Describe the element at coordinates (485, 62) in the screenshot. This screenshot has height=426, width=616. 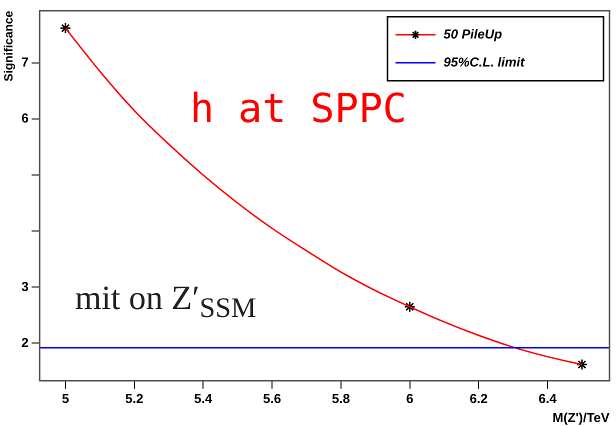
I see `legend-label: 95%C.L. limit` at that location.